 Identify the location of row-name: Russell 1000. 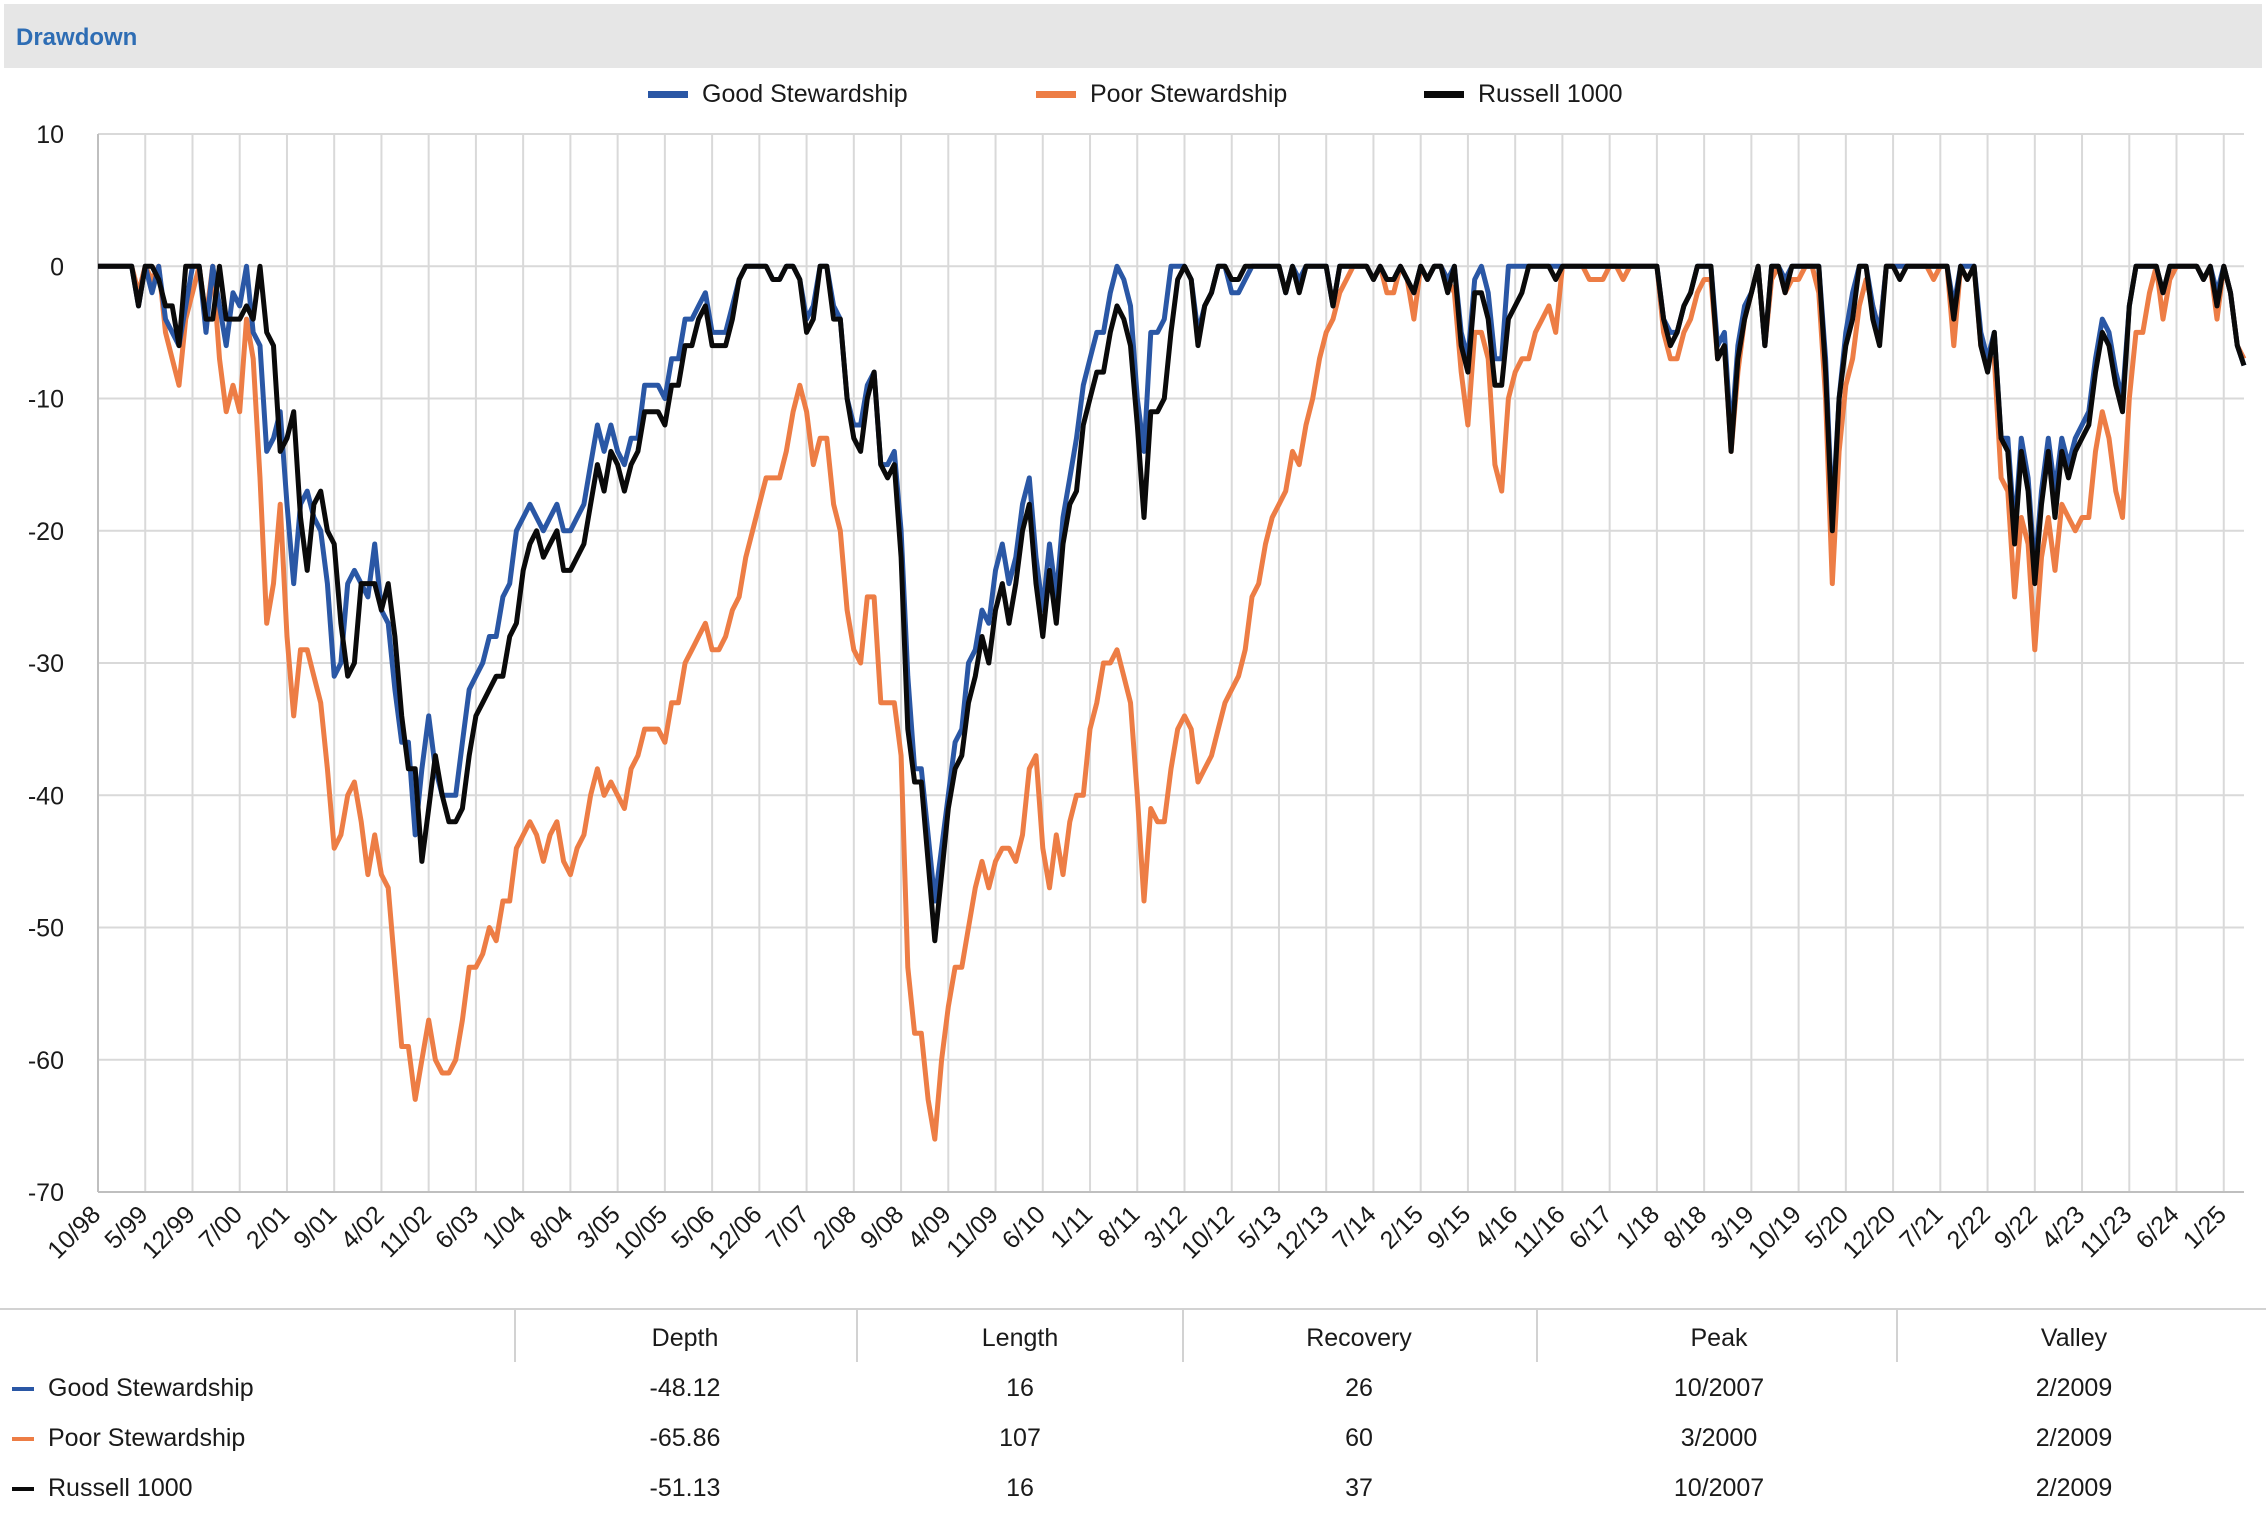
(120, 1488).